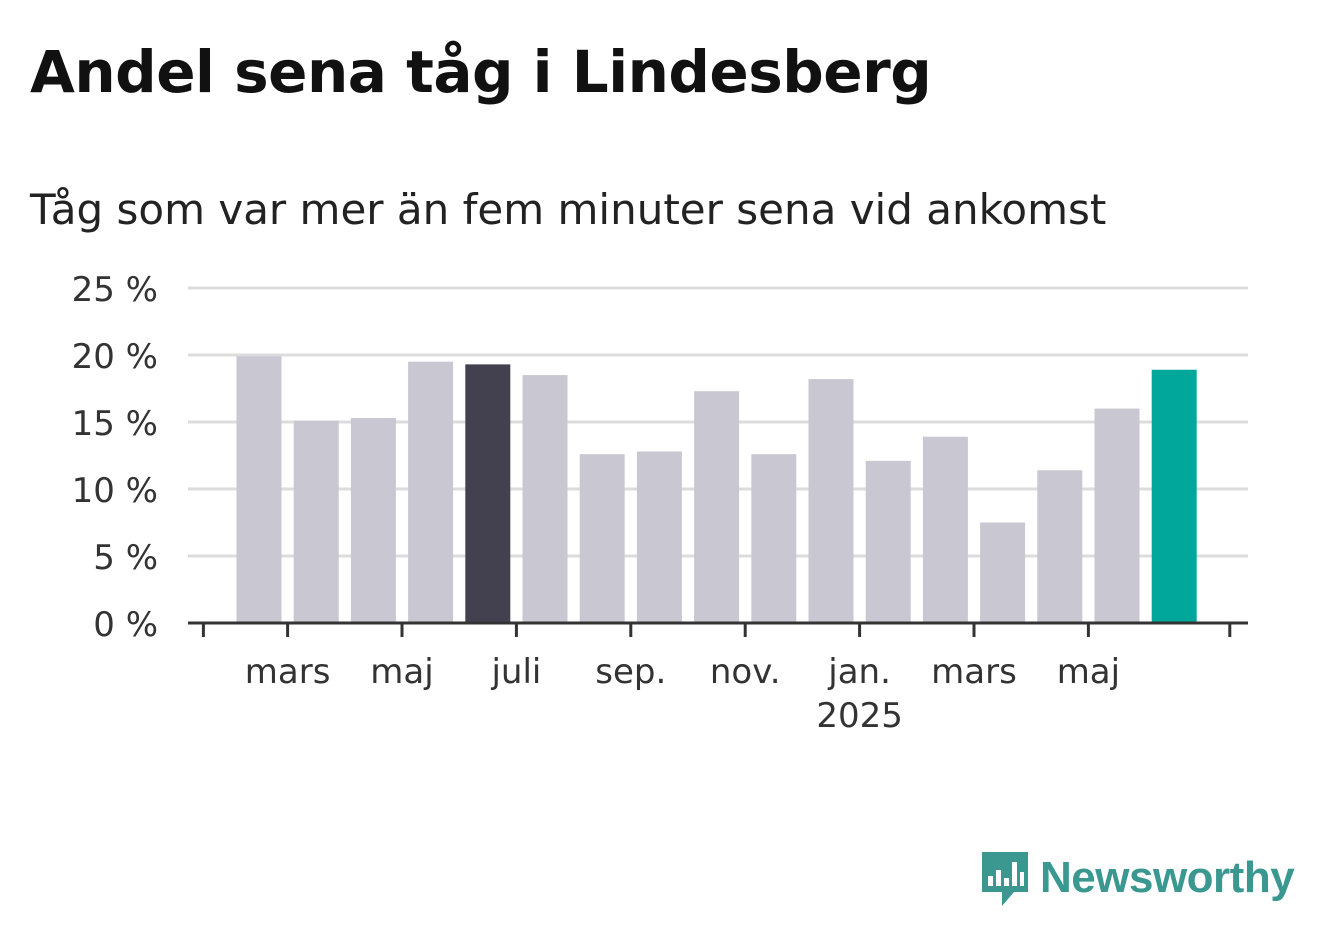 The image size is (1322, 939). Describe the element at coordinates (125, 558) in the screenshot. I see `y-tick-label: 5 %` at that location.